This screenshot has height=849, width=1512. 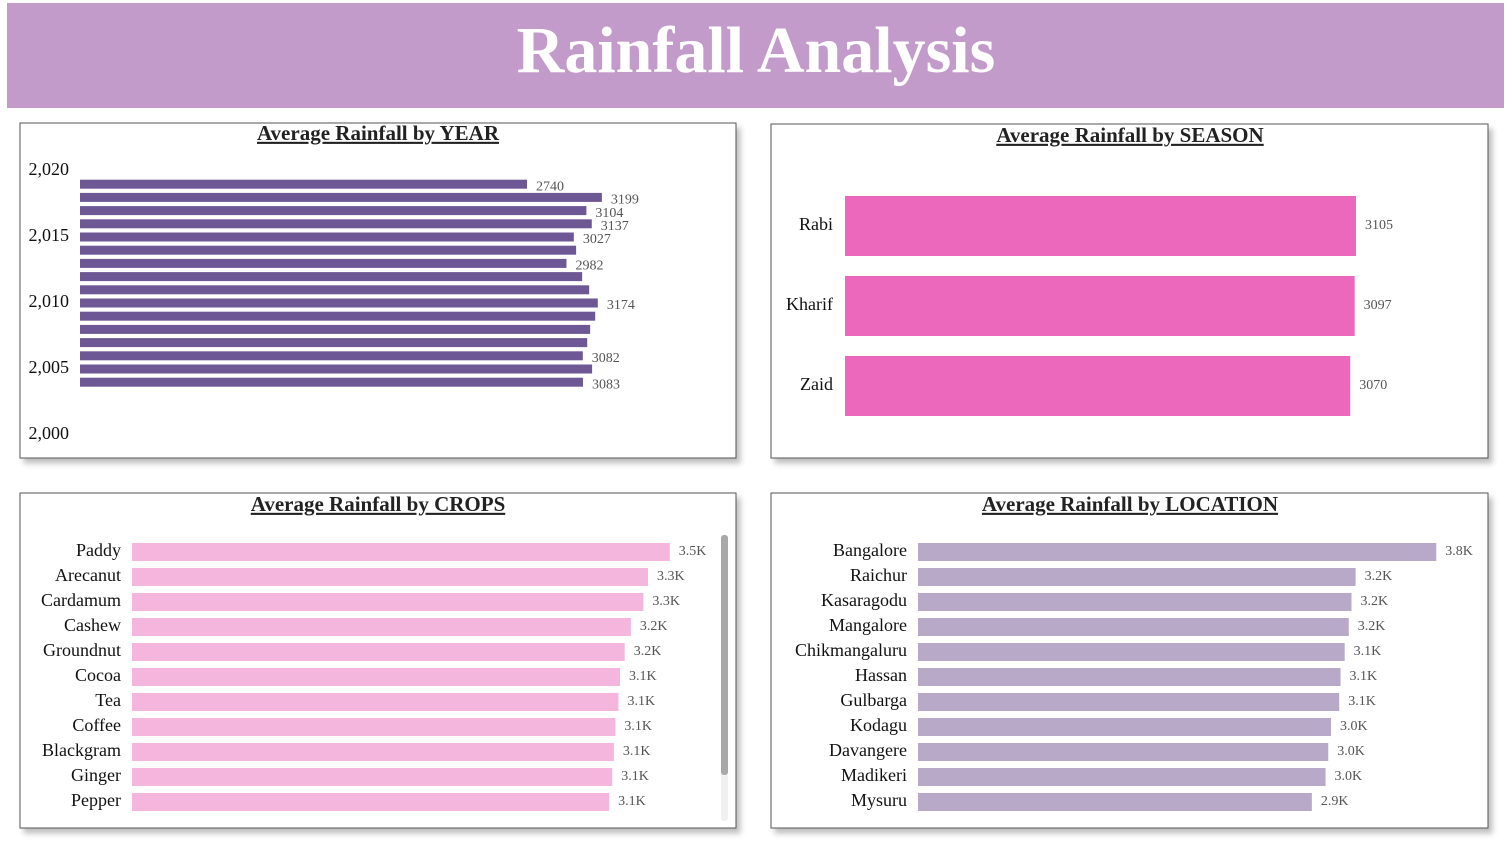 I want to click on value-label: 3137, so click(x=615, y=226).